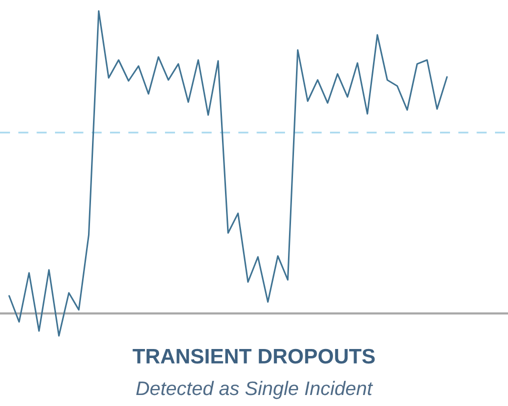 The image size is (508, 406). Describe the element at coordinates (255, 390) in the screenshot. I see `text: Detected as Single Incident` at that location.